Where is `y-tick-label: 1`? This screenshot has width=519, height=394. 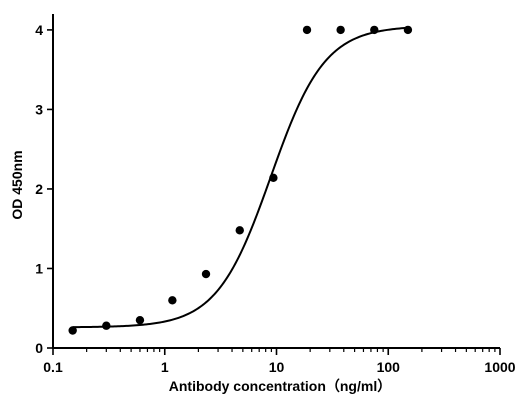 y-tick-label: 1 is located at coordinates (39, 268).